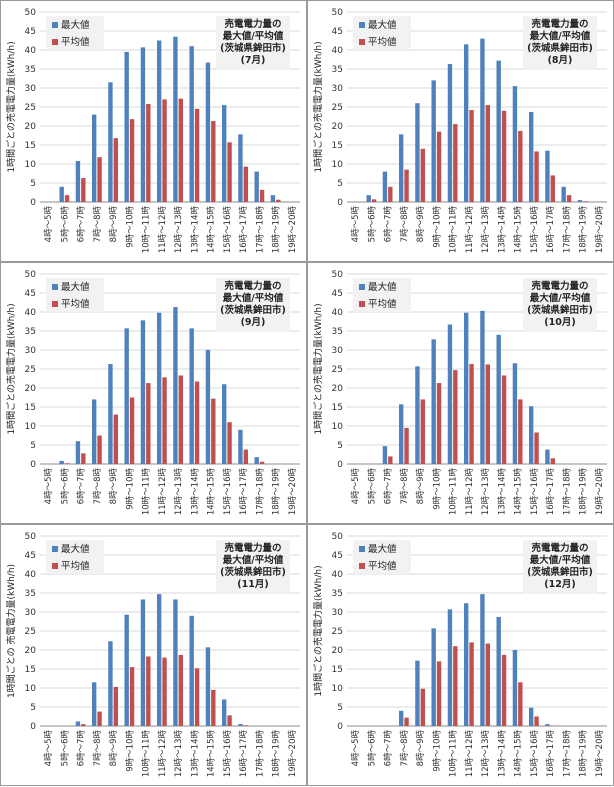  Describe the element at coordinates (212, 230) in the screenshot. I see `x-tick-label: 14時～15時` at that location.